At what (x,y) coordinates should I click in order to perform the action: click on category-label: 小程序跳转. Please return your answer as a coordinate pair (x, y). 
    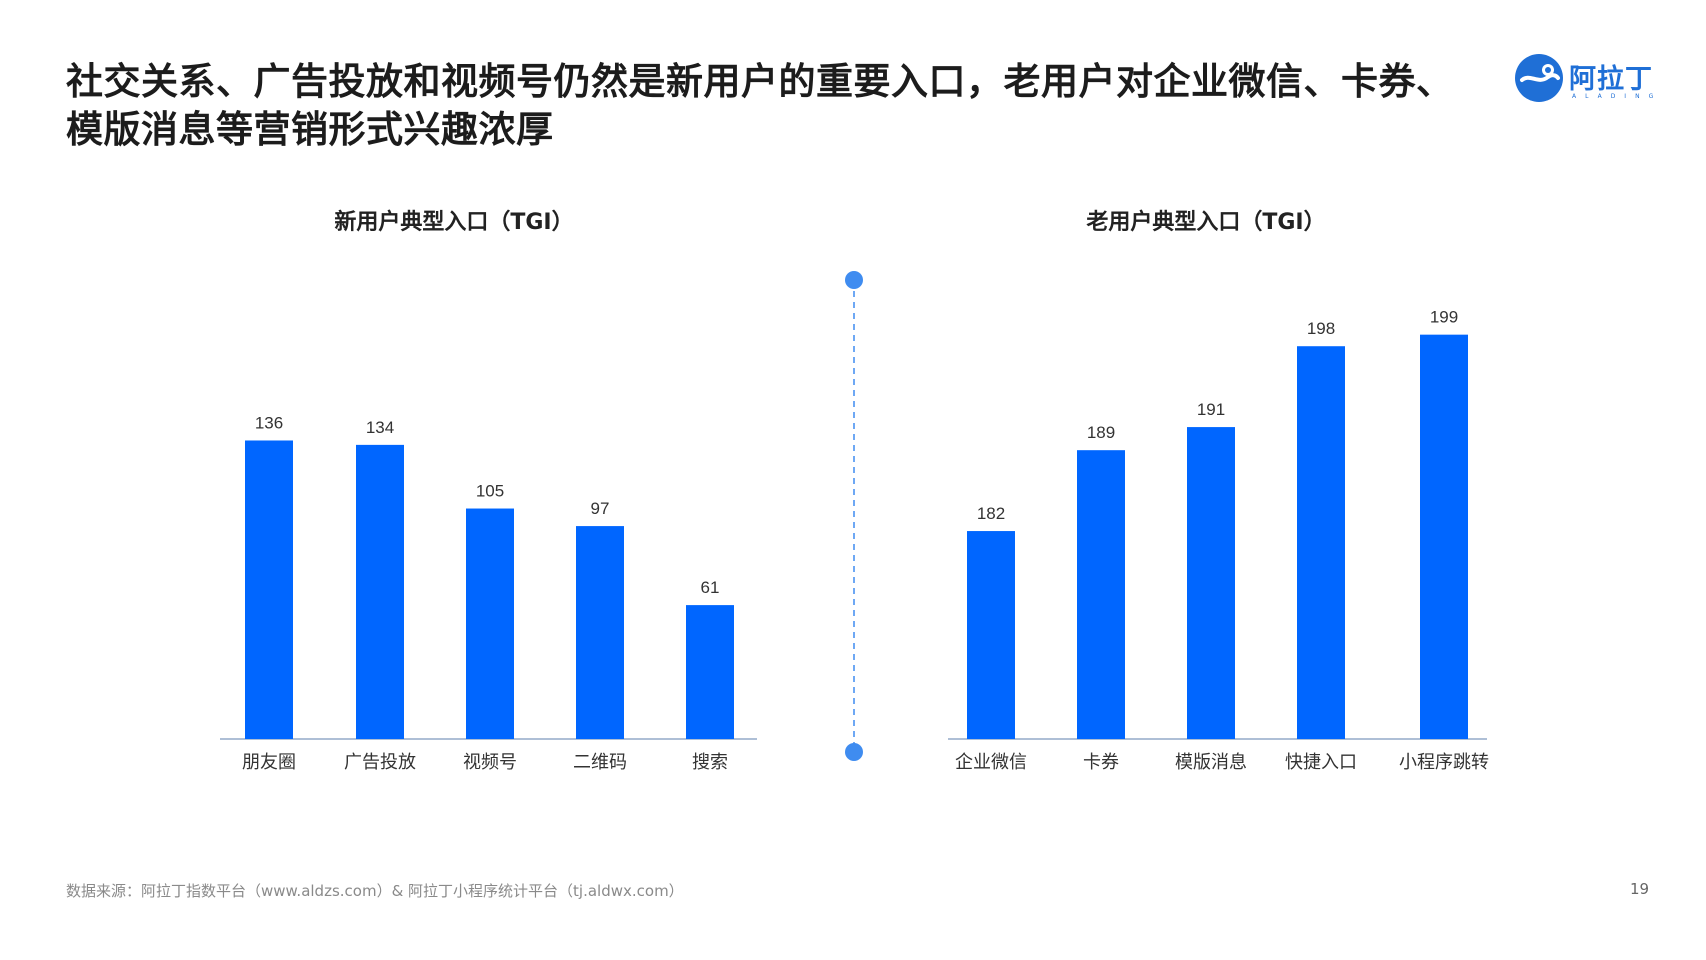
    Looking at the image, I should click on (1444, 762).